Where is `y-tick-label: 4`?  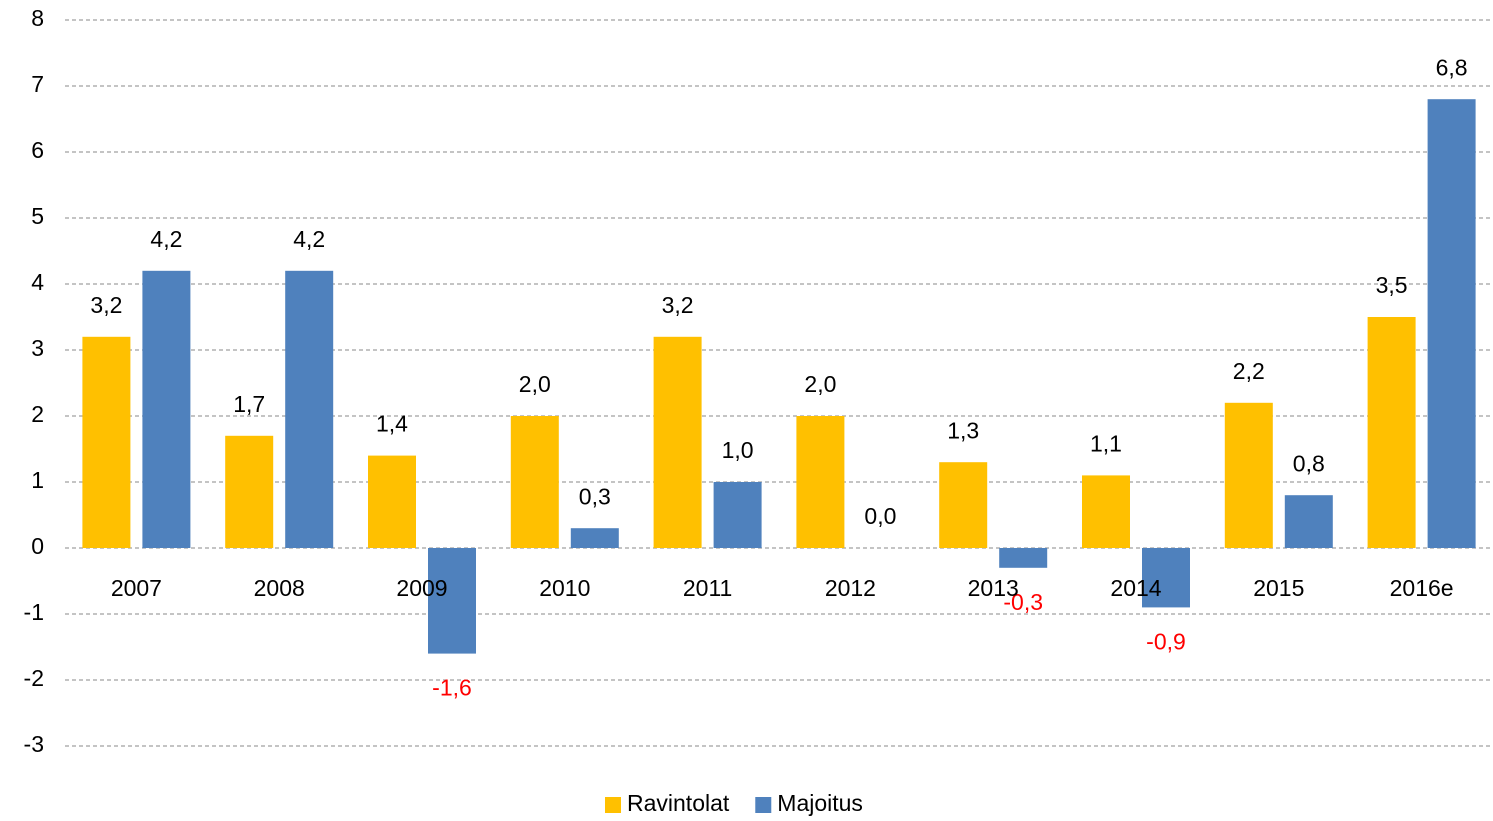 y-tick-label: 4 is located at coordinates (37, 282).